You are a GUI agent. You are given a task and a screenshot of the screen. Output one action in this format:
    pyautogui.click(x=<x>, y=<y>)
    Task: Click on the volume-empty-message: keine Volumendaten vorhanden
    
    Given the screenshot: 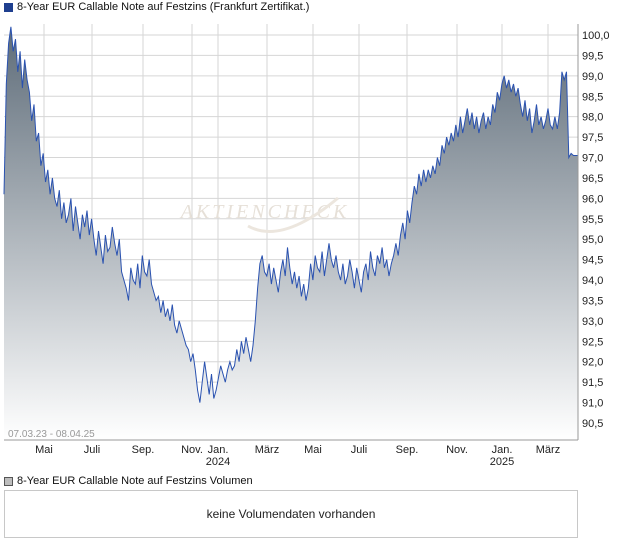 What is the action you would take?
    pyautogui.click(x=291, y=514)
    